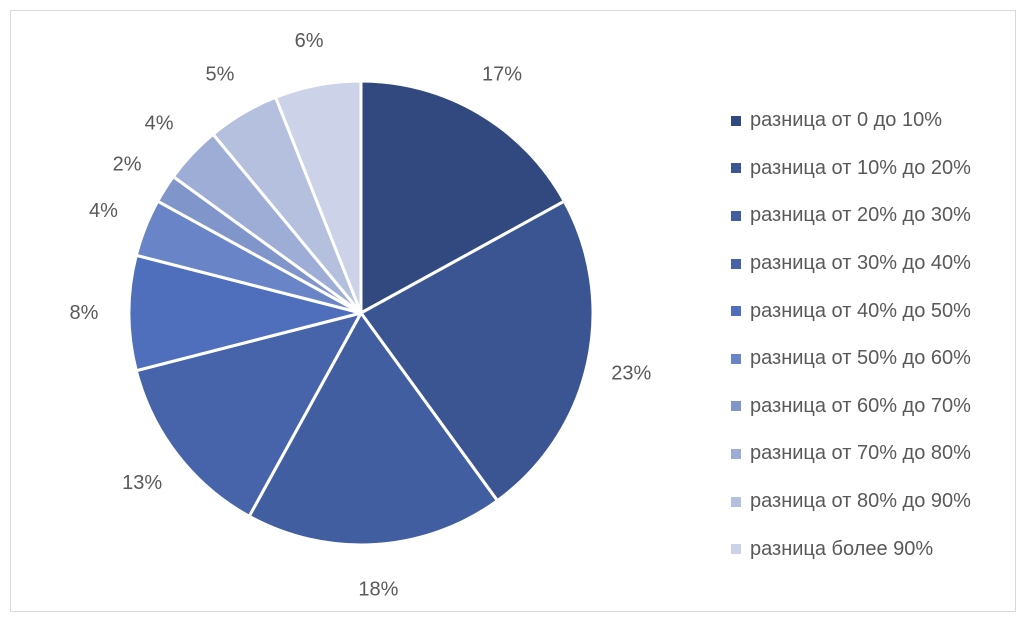  I want to click on legend-label: разница от 50% до 60%, so click(860, 358).